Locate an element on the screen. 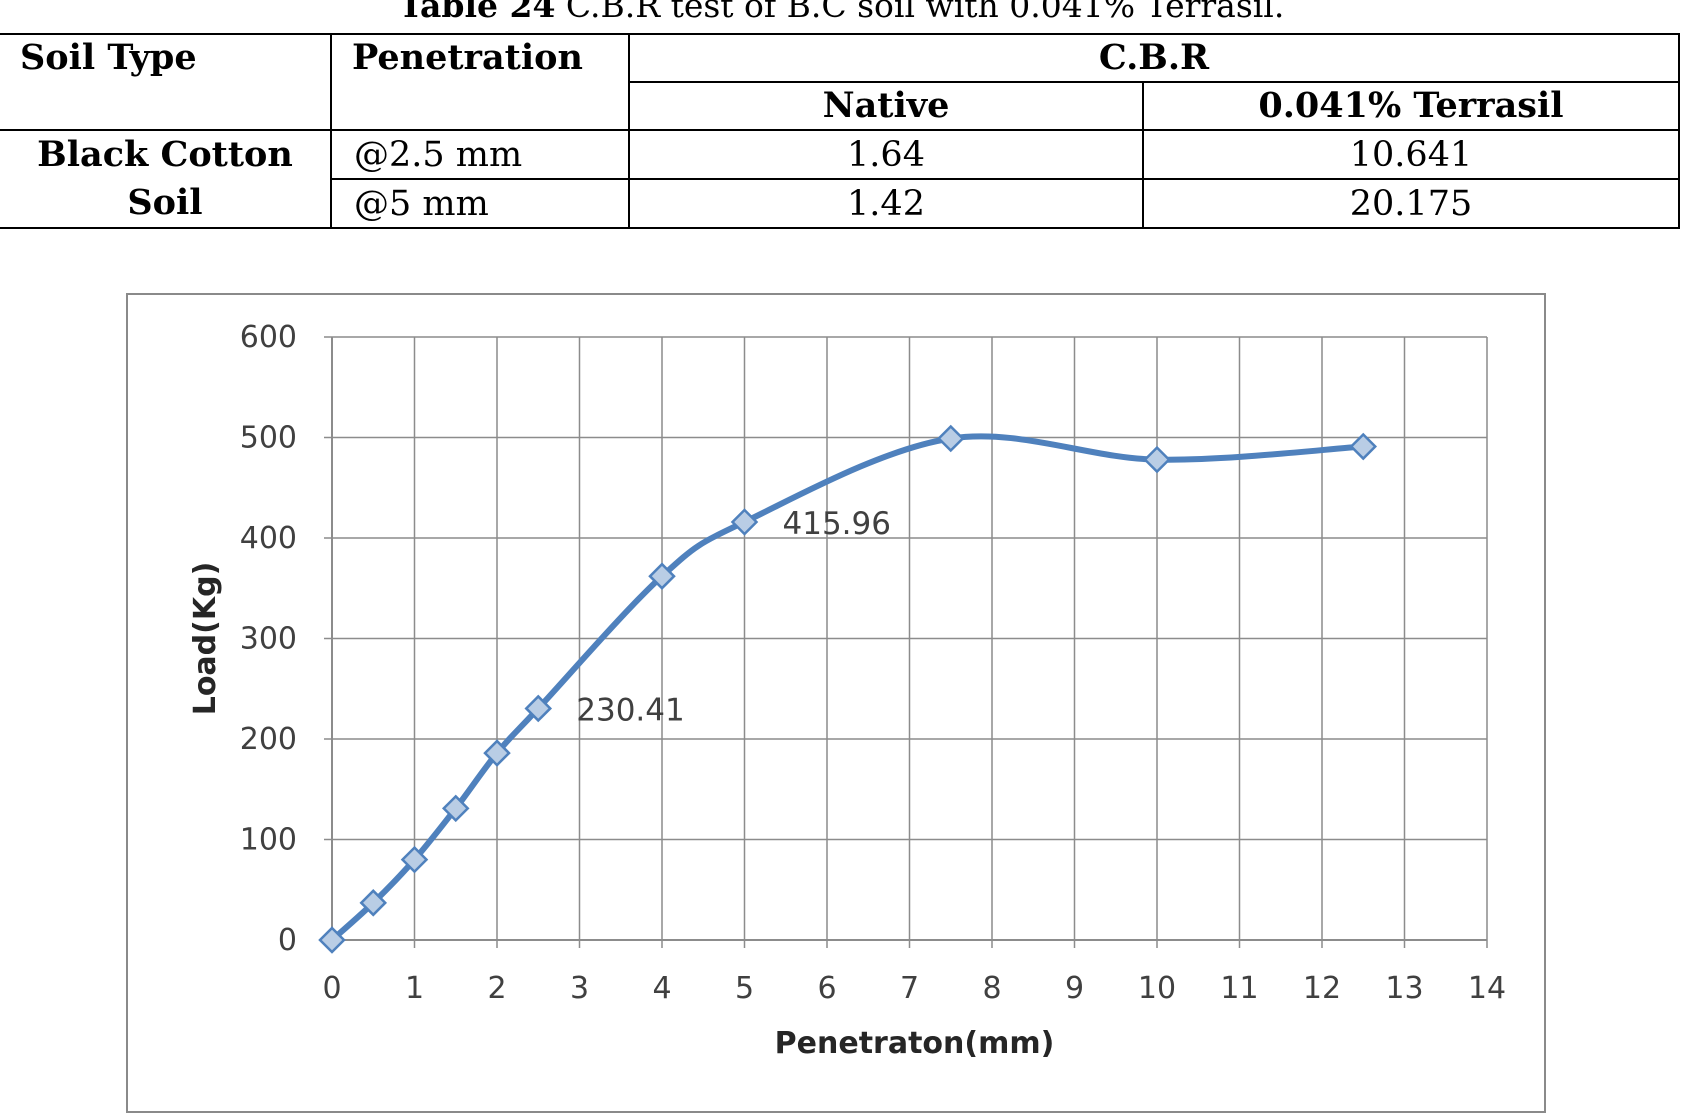 This screenshot has height=1113, width=1683. x-tick-label: 13 is located at coordinates (1404, 988).